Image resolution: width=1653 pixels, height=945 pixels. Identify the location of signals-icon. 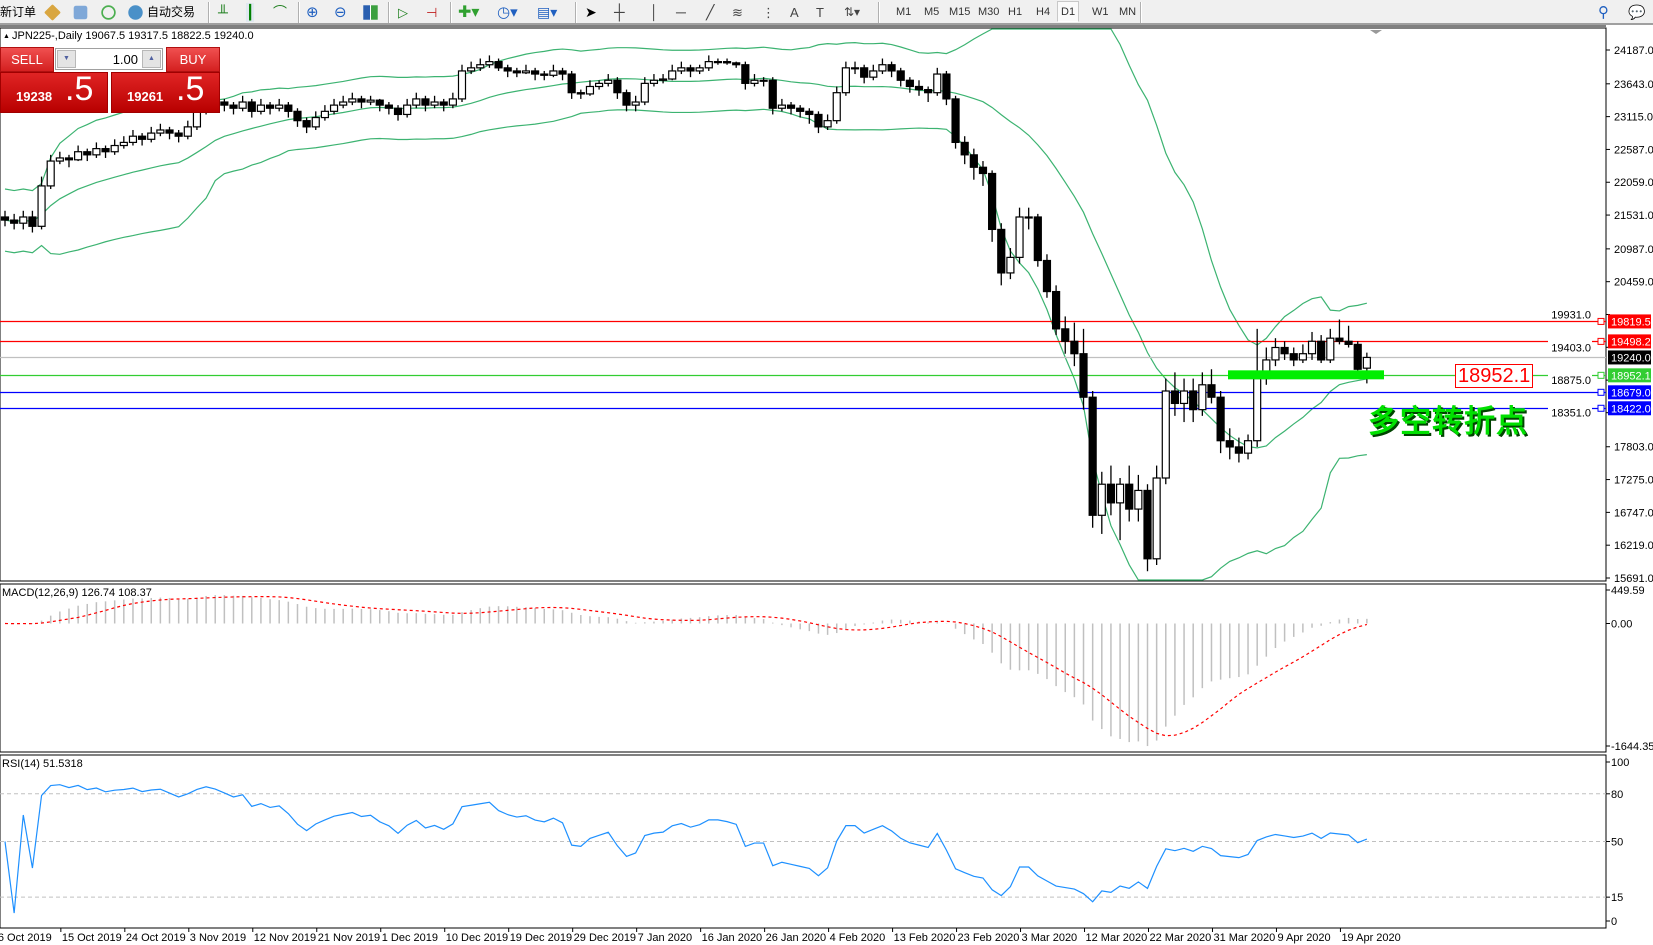
(108, 12).